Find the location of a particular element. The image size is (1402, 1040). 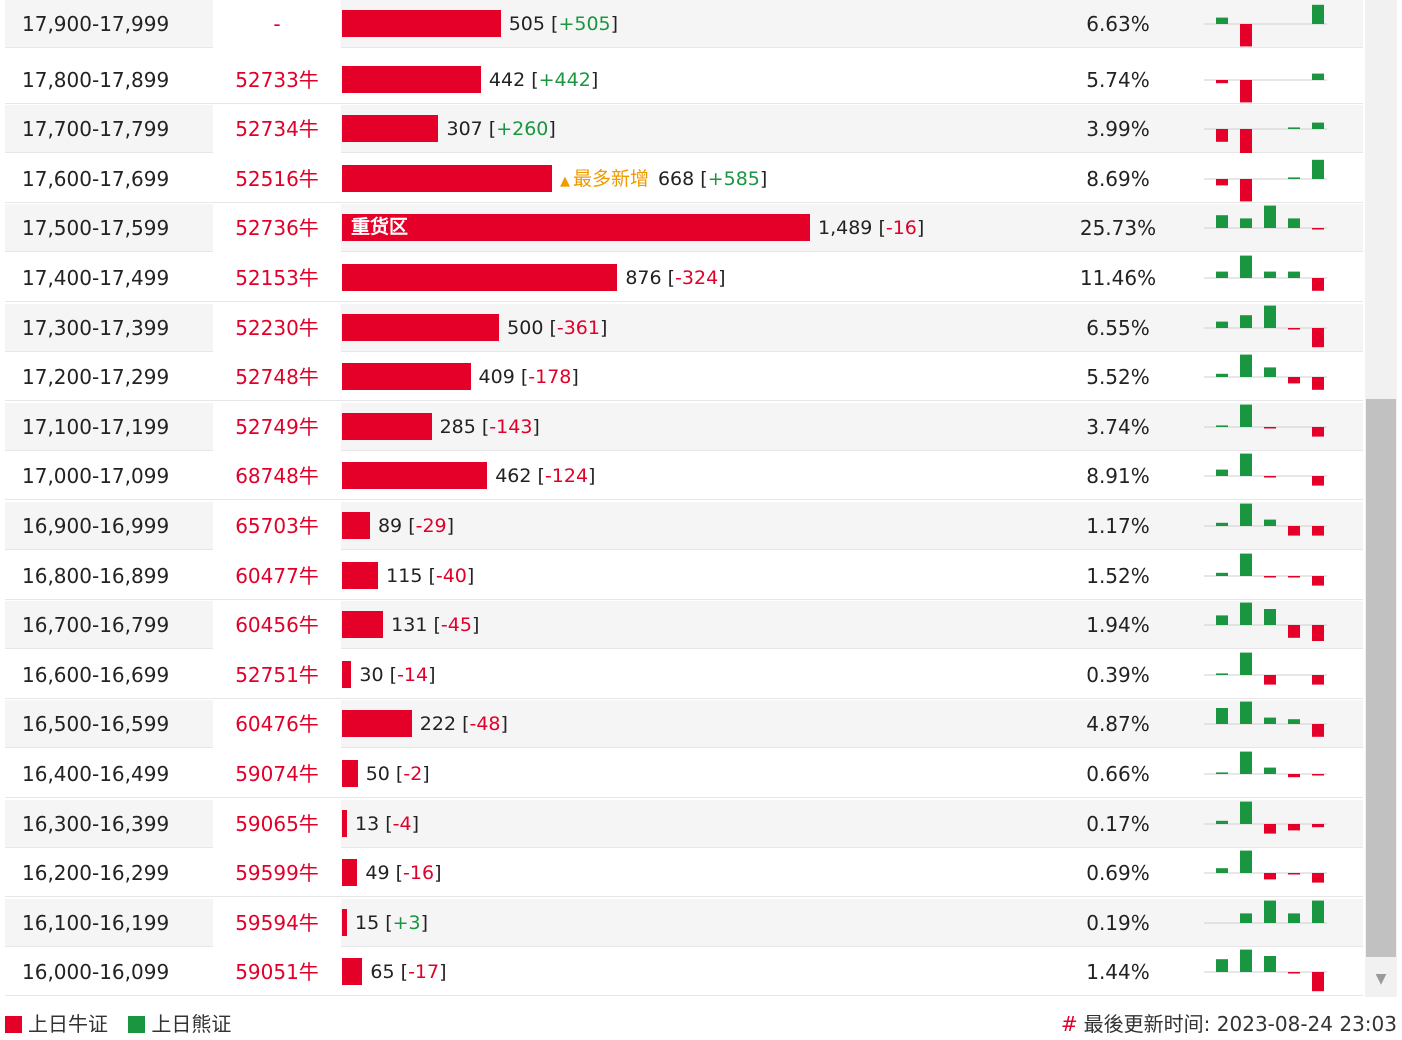

warrant-code-link: 52733牛 is located at coordinates (277, 79).